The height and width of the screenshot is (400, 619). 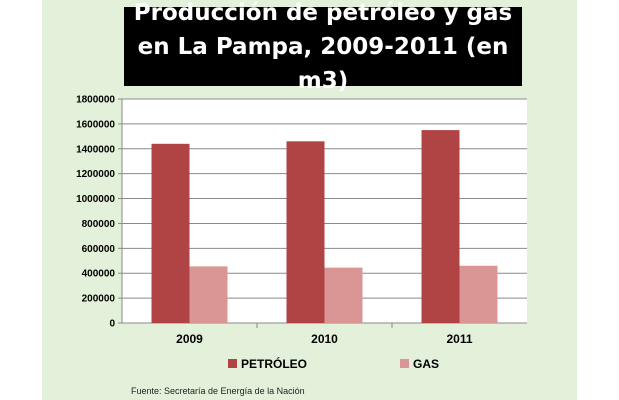 What do you see at coordinates (99, 299) in the screenshot?
I see `y-tick-label: 200000` at bounding box center [99, 299].